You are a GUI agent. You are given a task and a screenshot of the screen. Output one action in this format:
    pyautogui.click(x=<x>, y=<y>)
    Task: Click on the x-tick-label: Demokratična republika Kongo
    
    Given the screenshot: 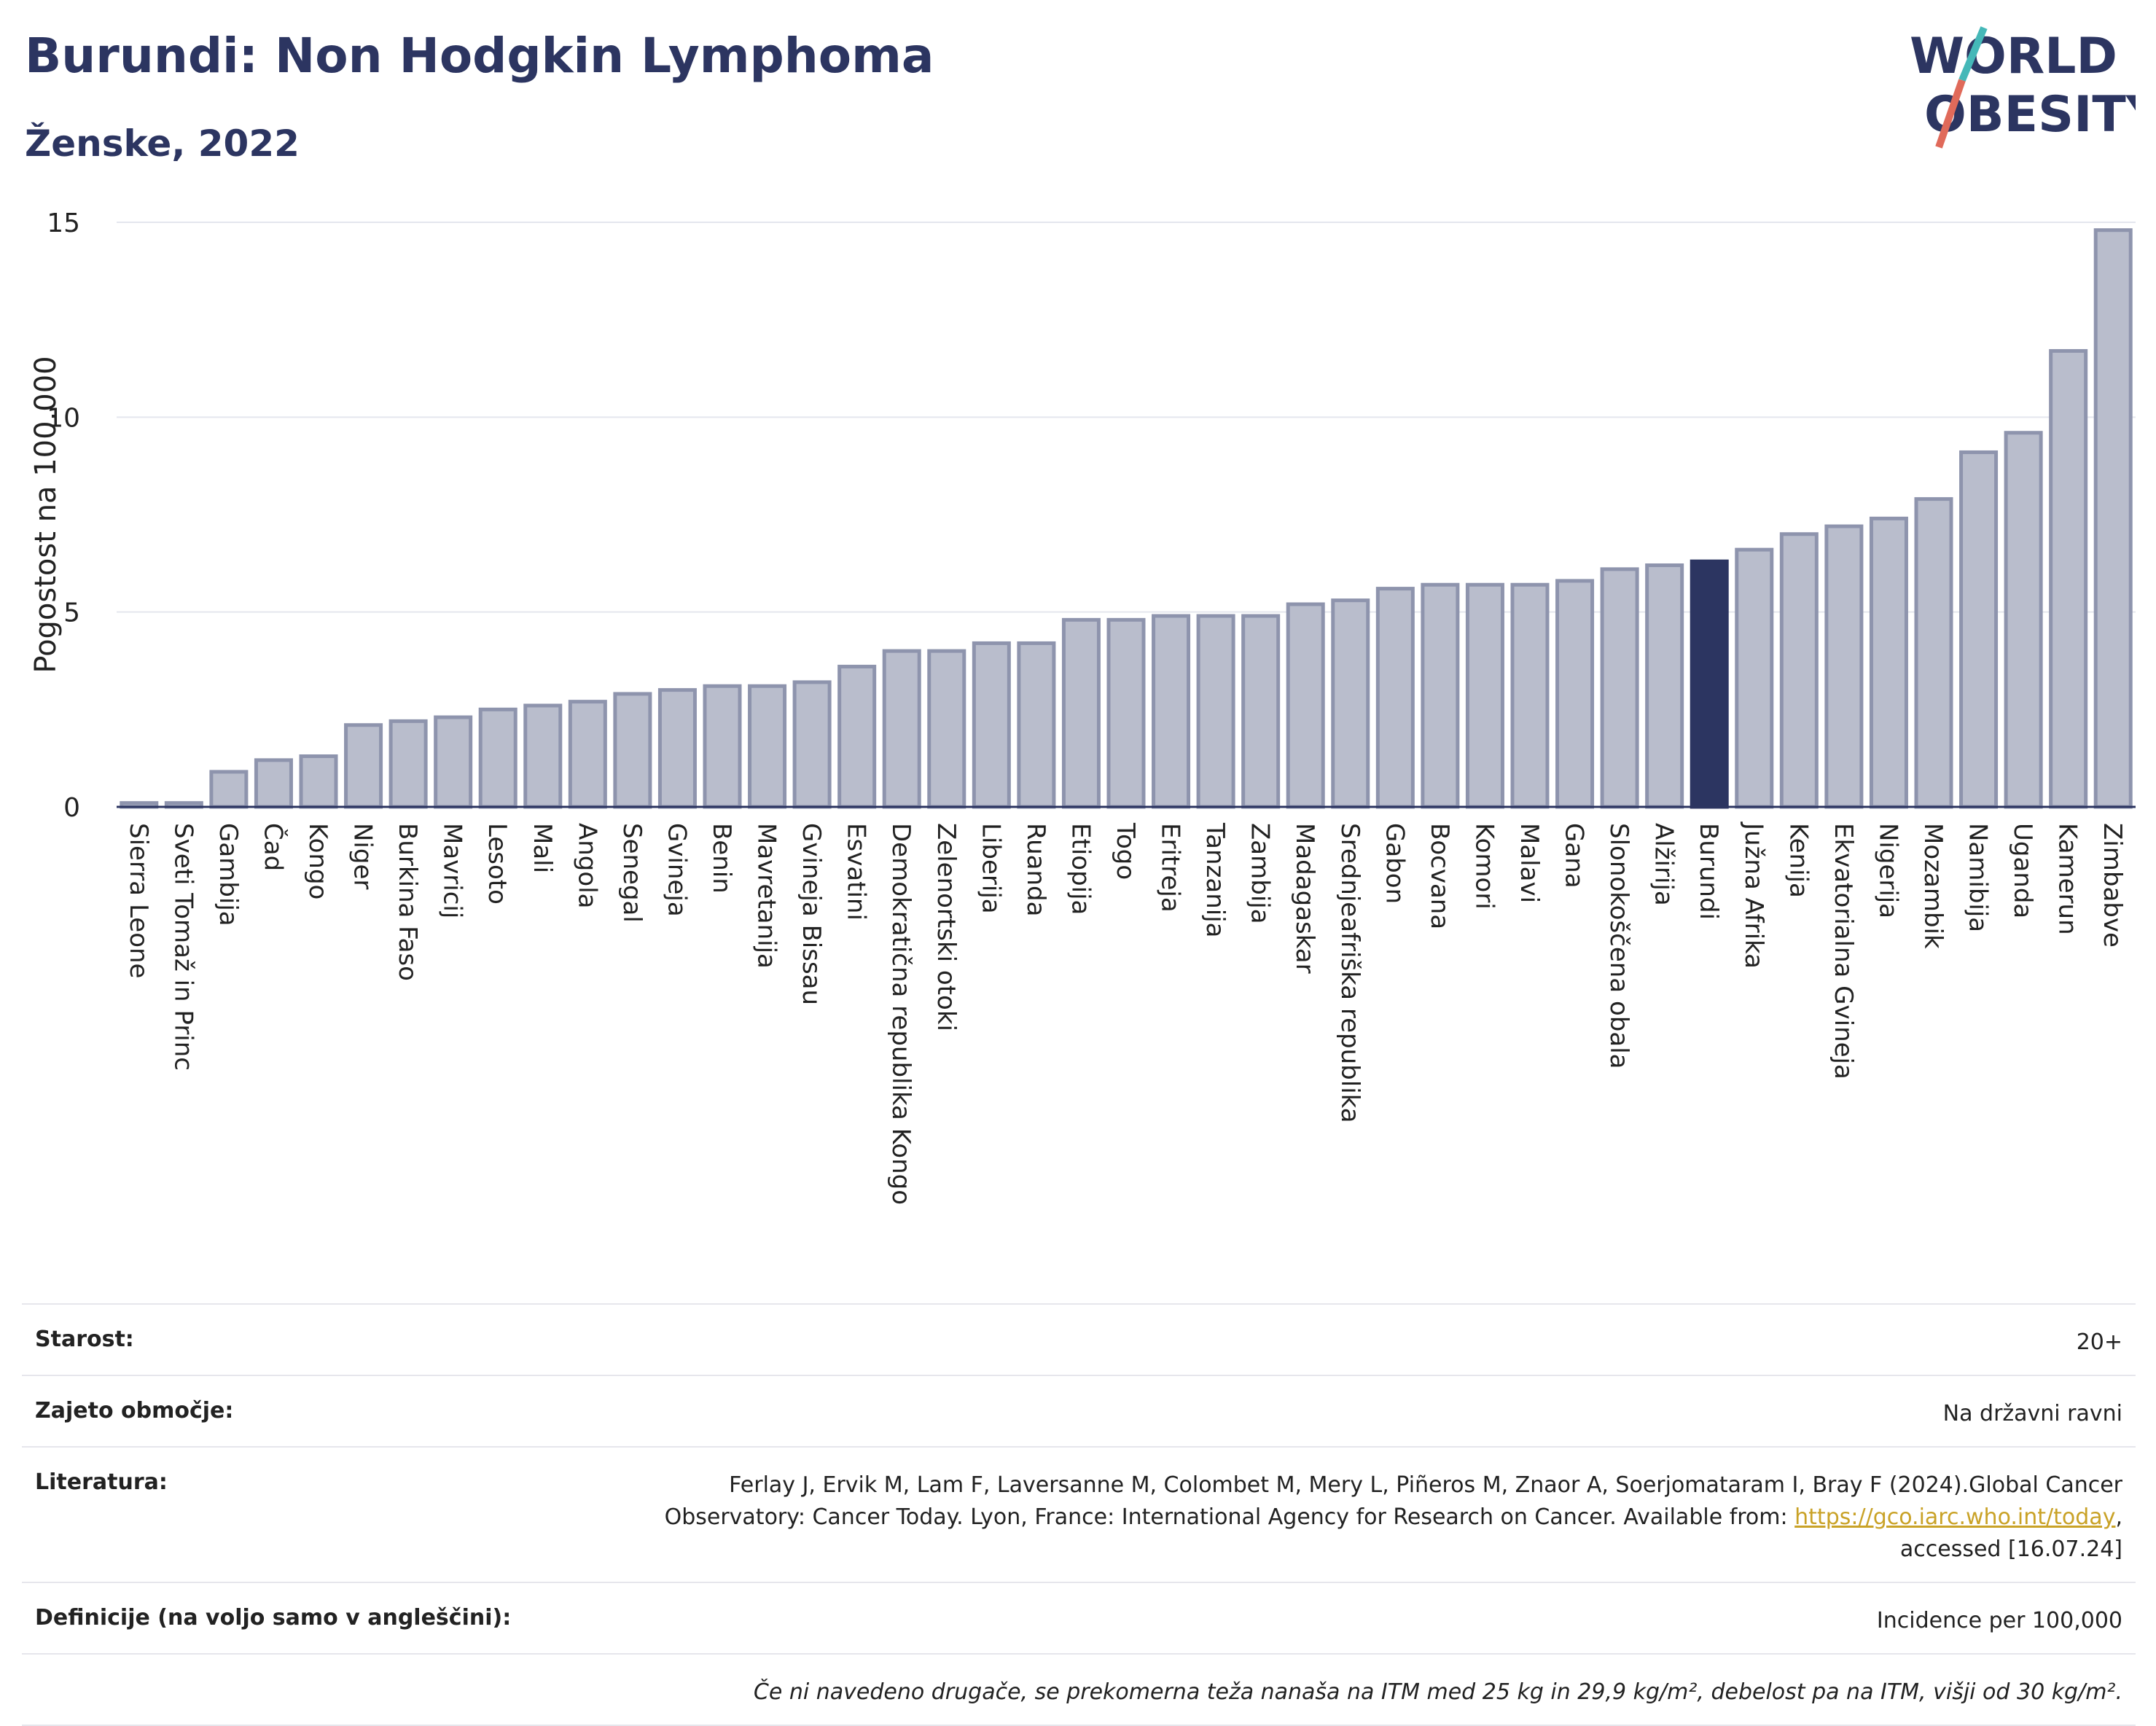 What is the action you would take?
    pyautogui.click(x=901, y=1014)
    